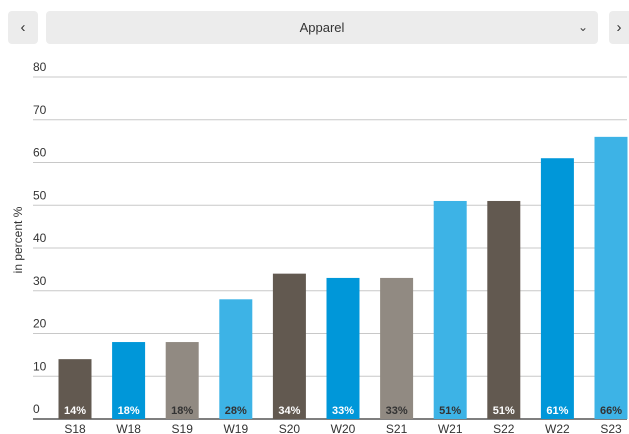 The width and height of the screenshot is (629, 434). I want to click on data-label-W20: 33%, so click(343, 411).